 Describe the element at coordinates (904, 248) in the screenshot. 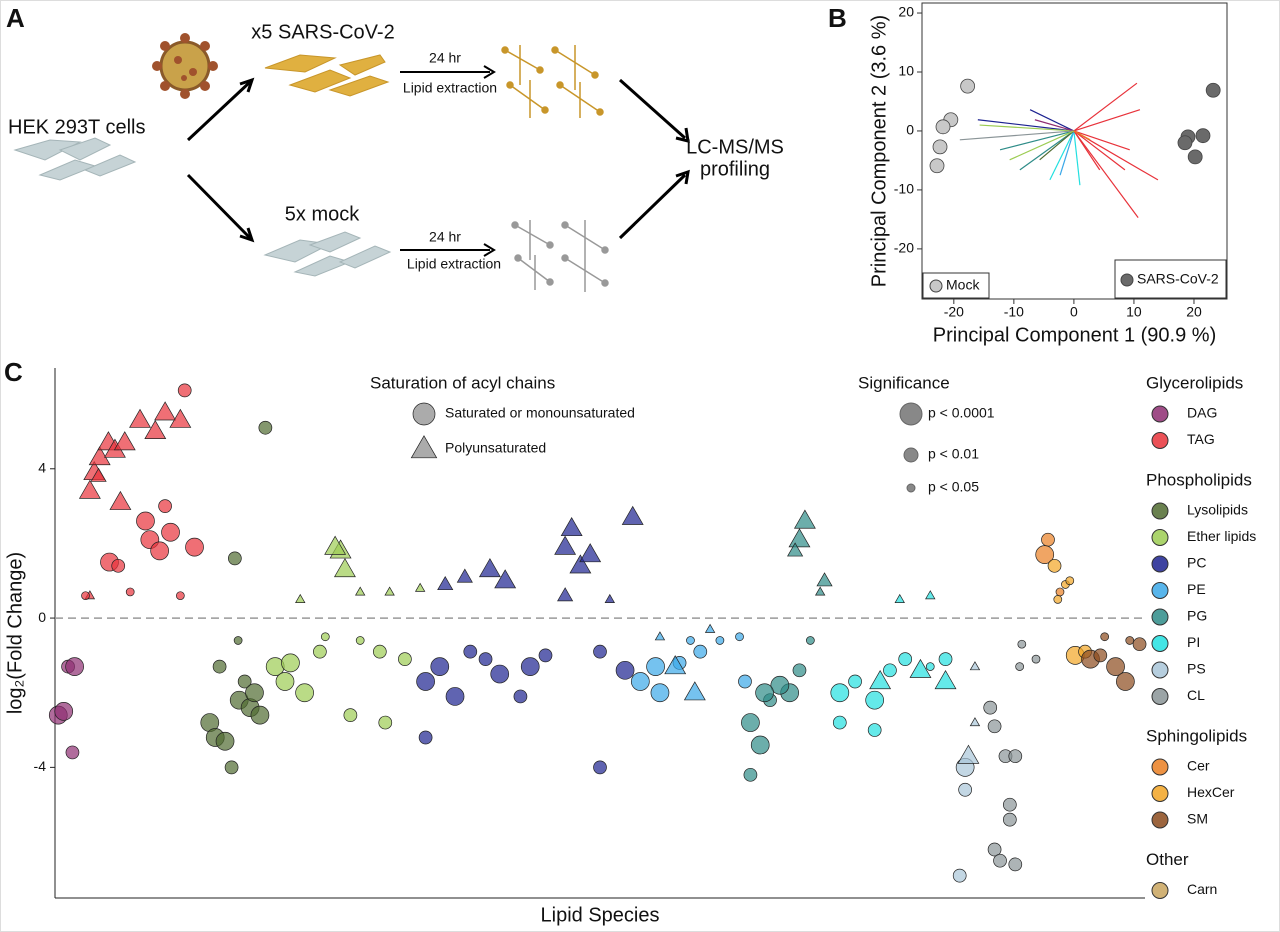

I see `y-tick-label: -20` at that location.